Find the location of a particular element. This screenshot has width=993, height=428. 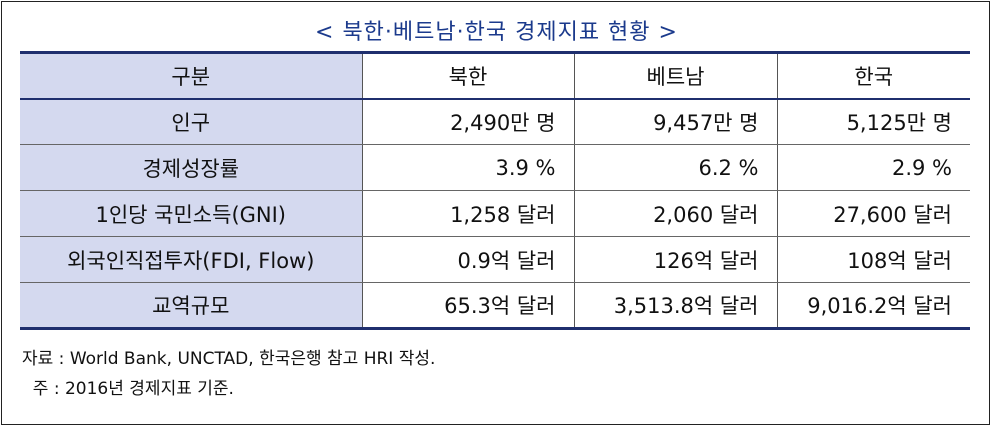

table-title: < 북한·베트남·한국 경제지표 현황 > is located at coordinates (496, 32).